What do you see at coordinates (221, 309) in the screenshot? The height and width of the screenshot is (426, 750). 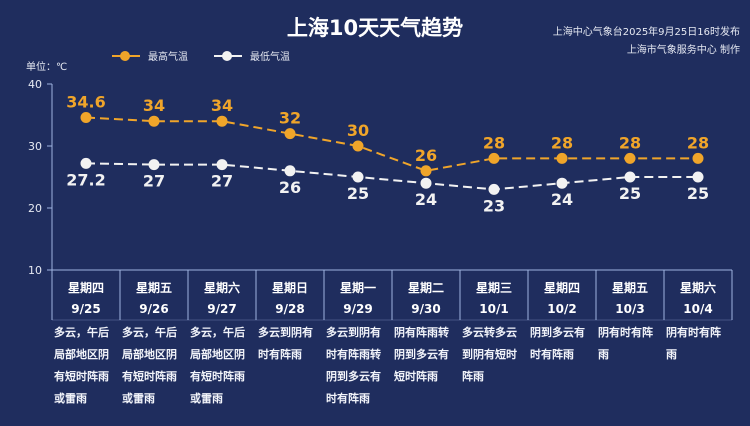 I see `date-label: 9/27` at bounding box center [221, 309].